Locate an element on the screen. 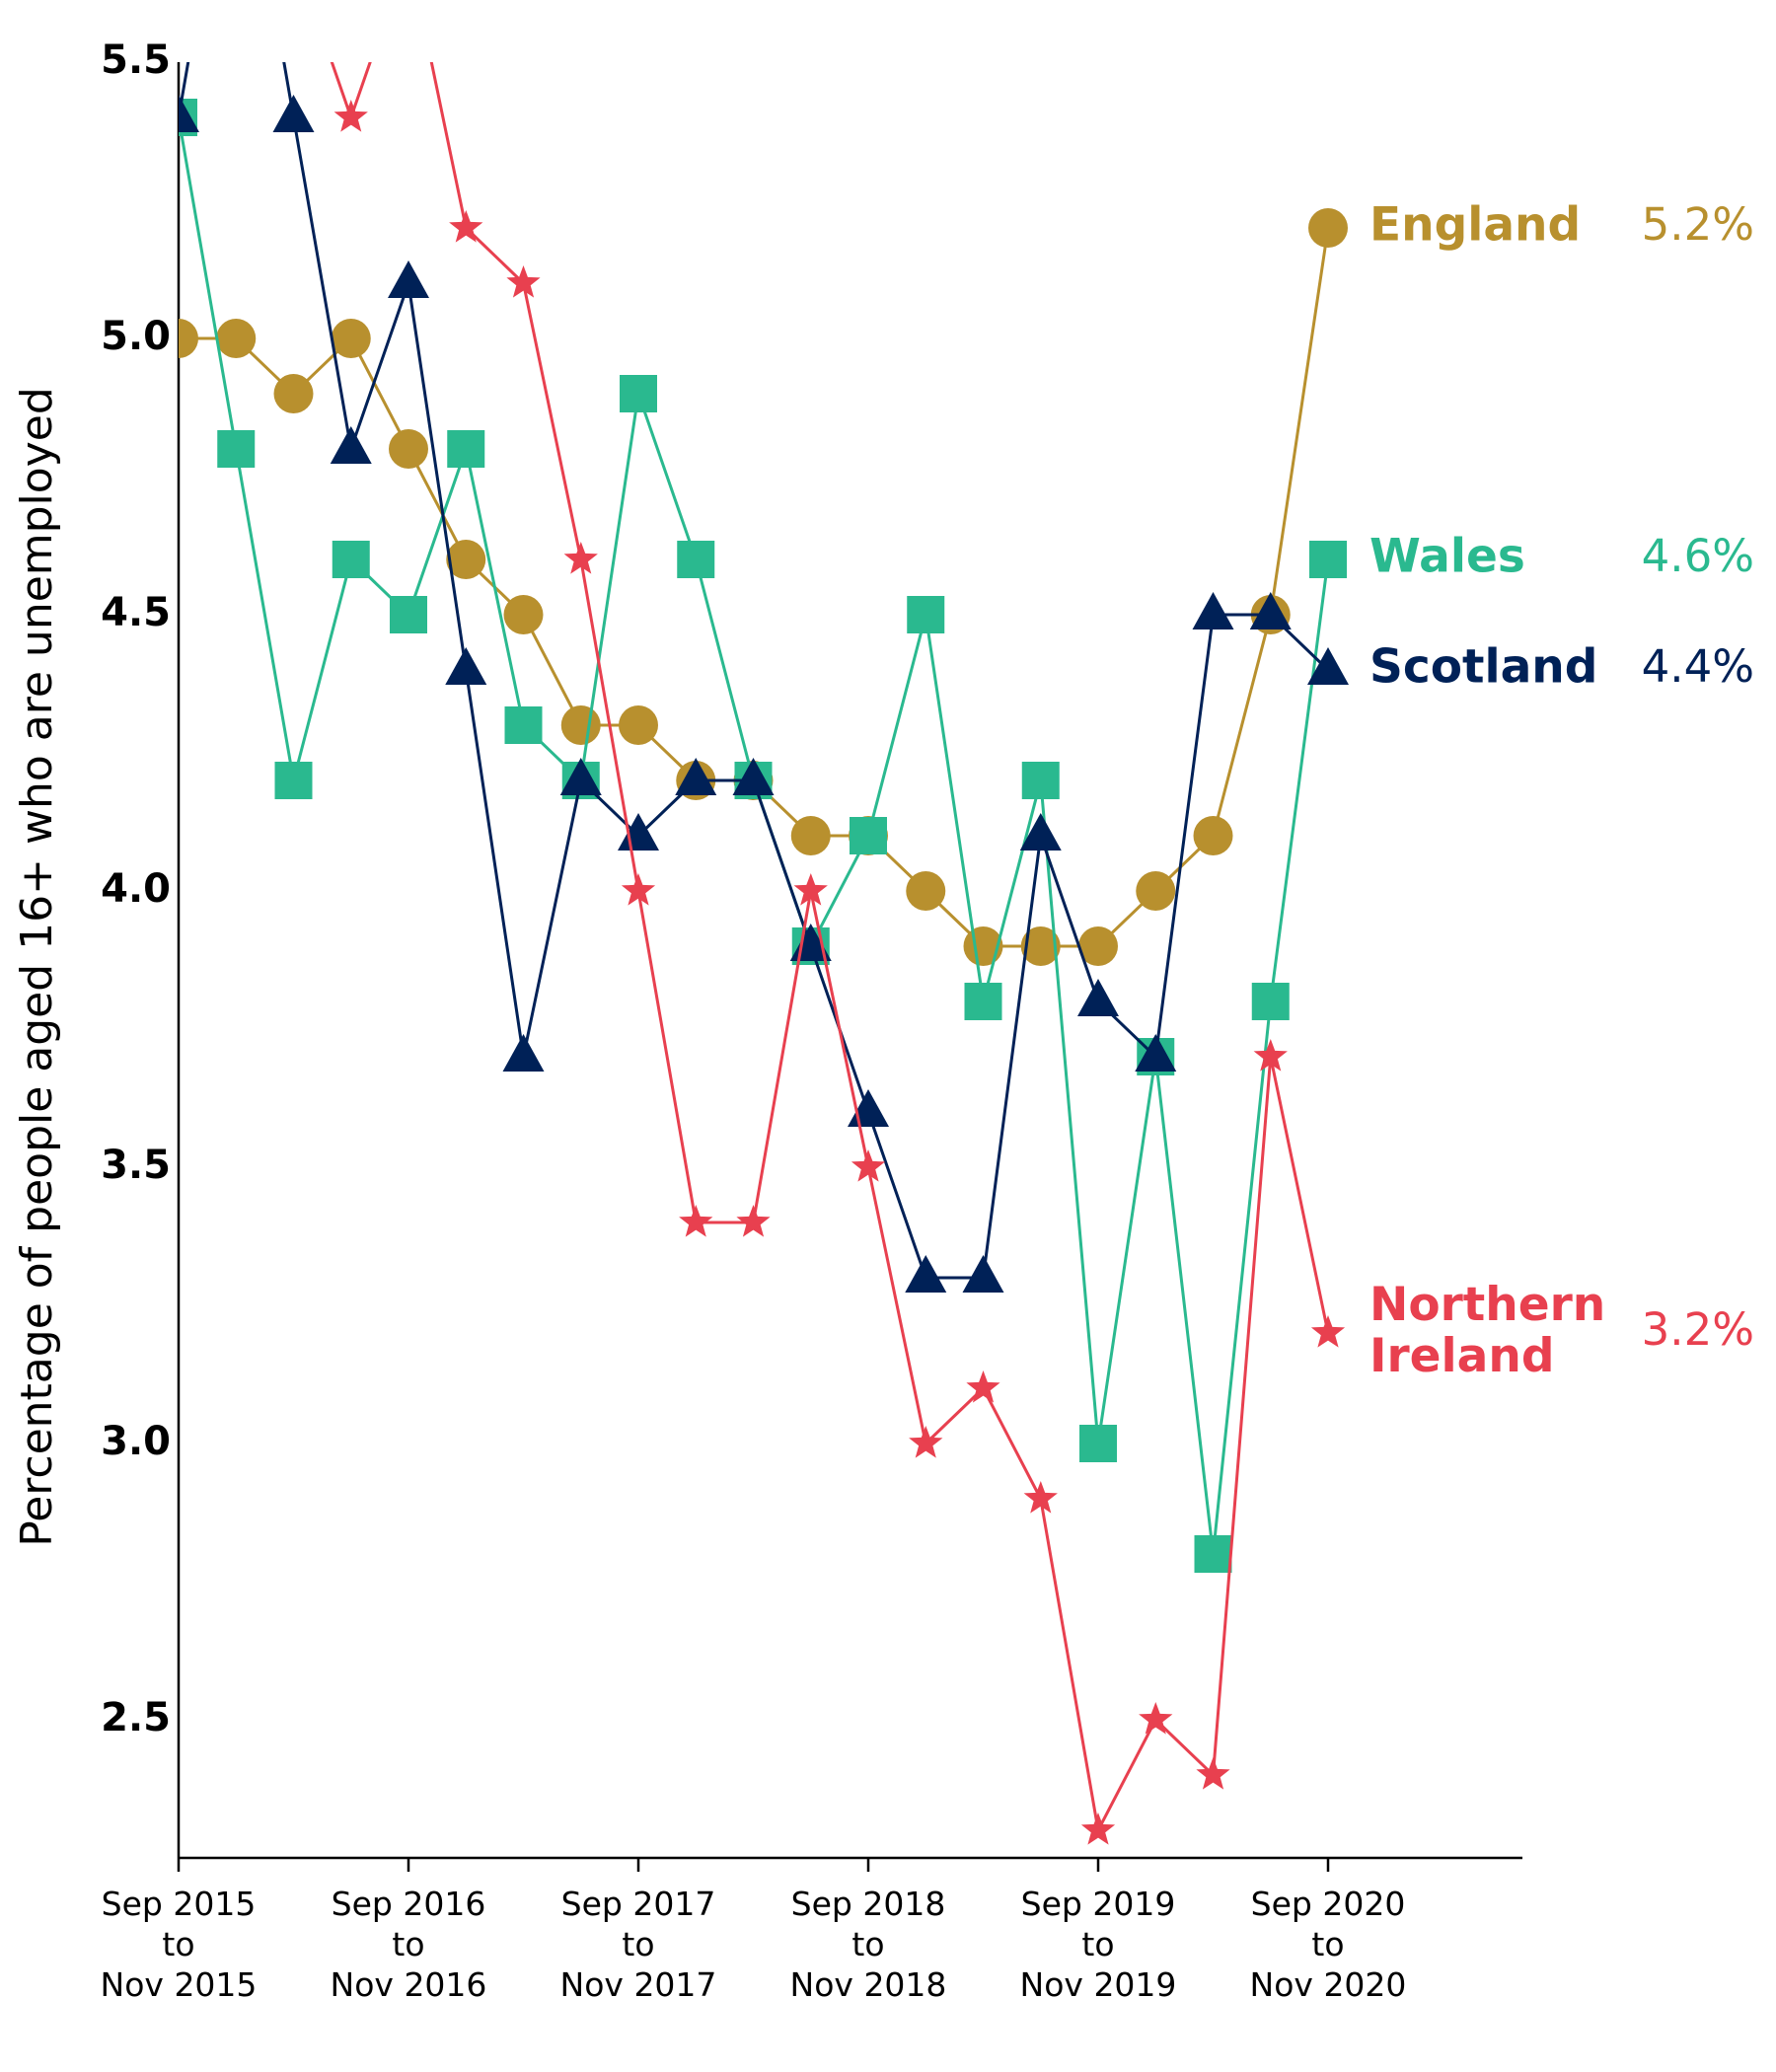  y-tick-label: 2.5 is located at coordinates (136, 1718).